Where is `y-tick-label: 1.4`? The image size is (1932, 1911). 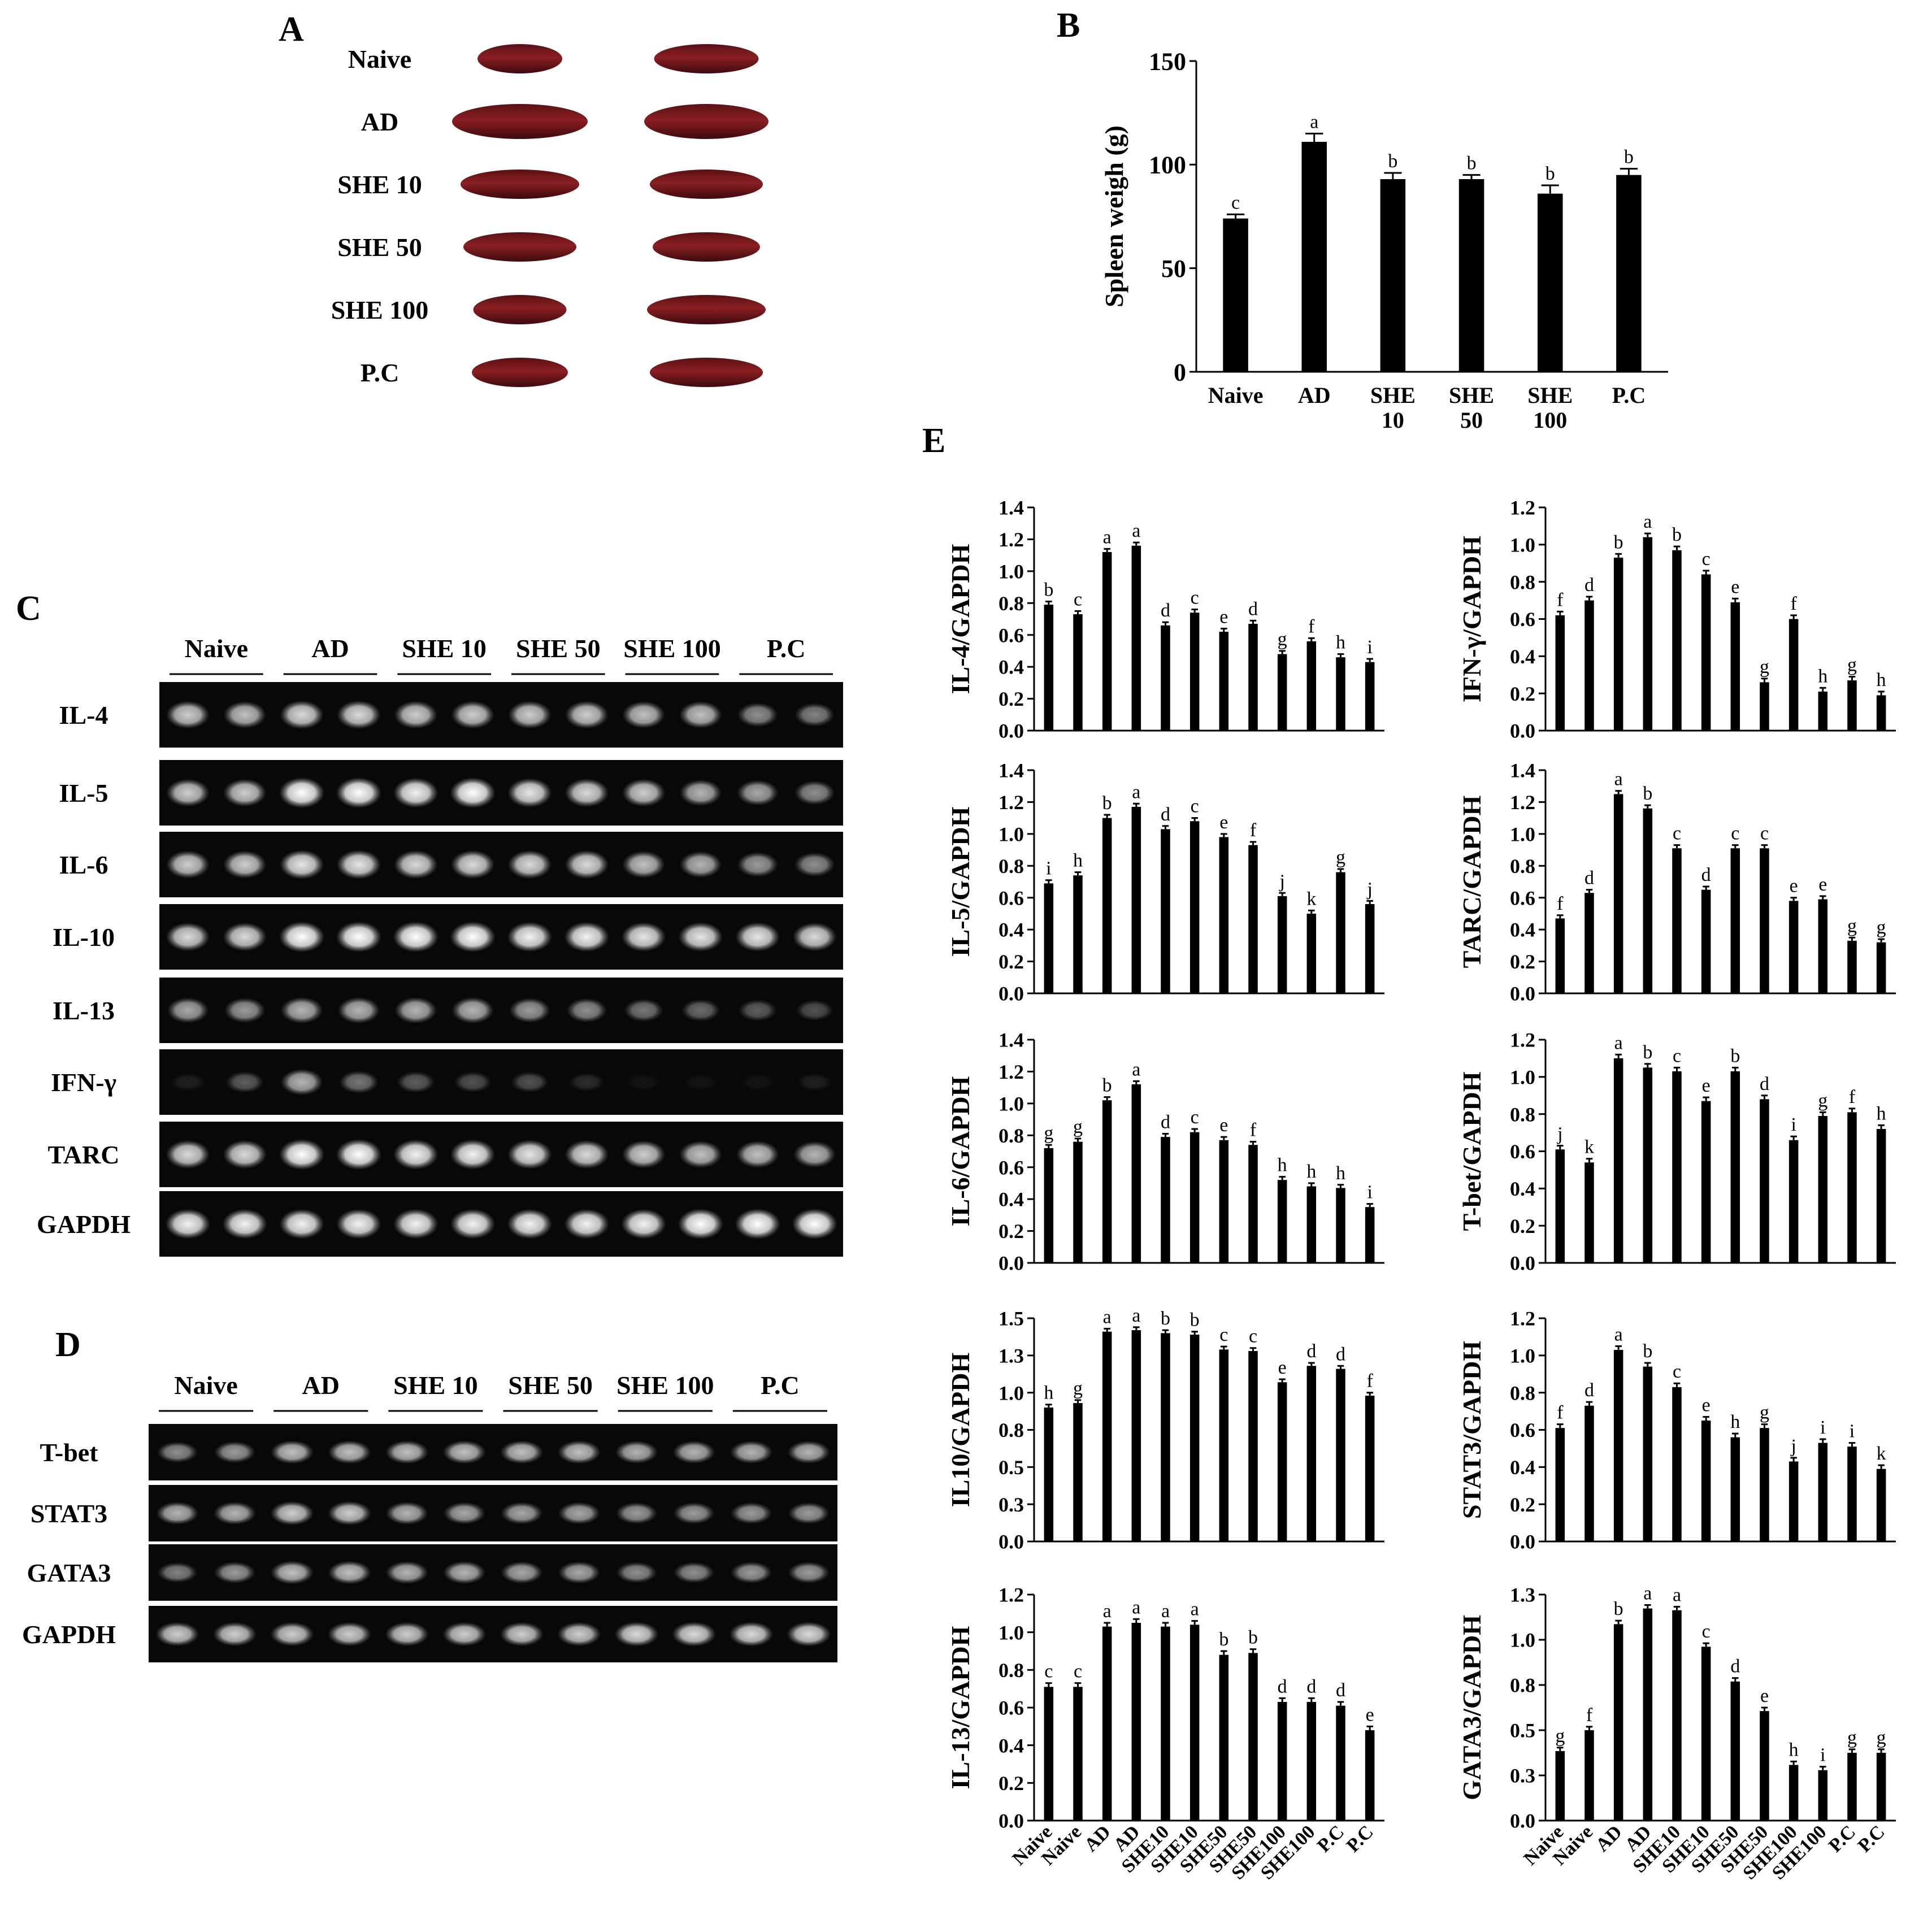 y-tick-label: 1.4 is located at coordinates (1011, 770).